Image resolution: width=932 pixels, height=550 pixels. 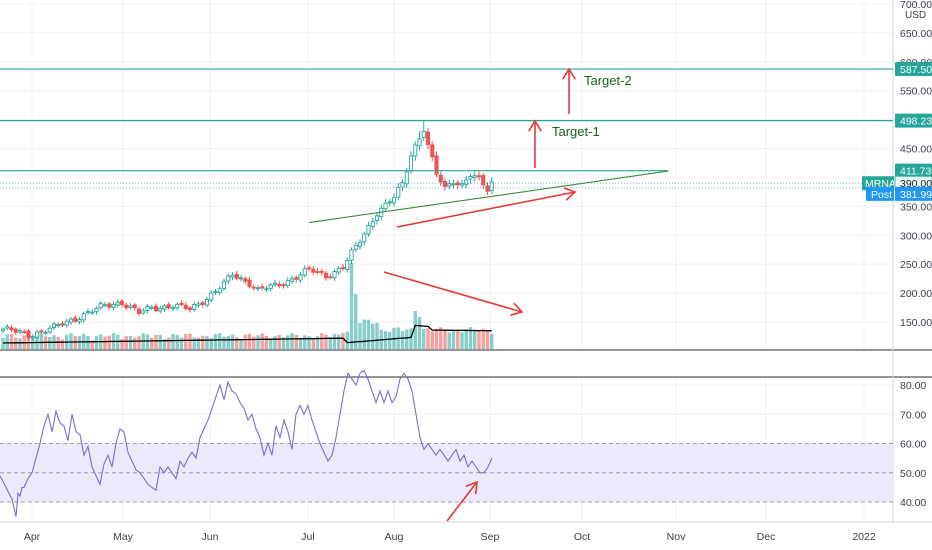 I want to click on breakout-arrow, so click(x=486, y=207).